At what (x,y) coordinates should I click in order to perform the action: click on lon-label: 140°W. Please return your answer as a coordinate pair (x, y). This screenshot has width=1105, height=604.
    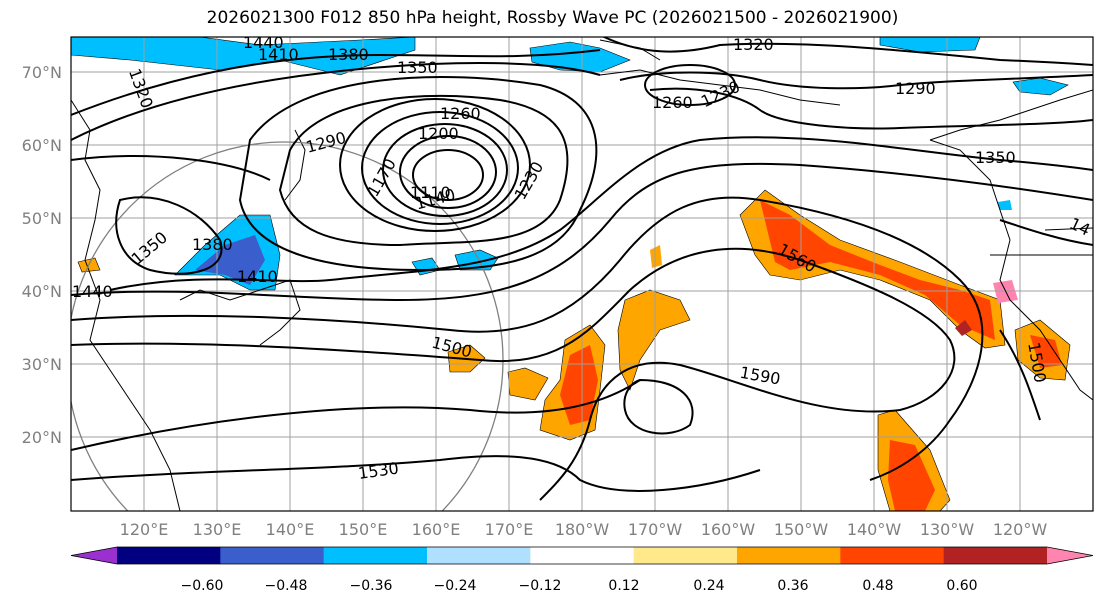
    Looking at the image, I should click on (874, 529).